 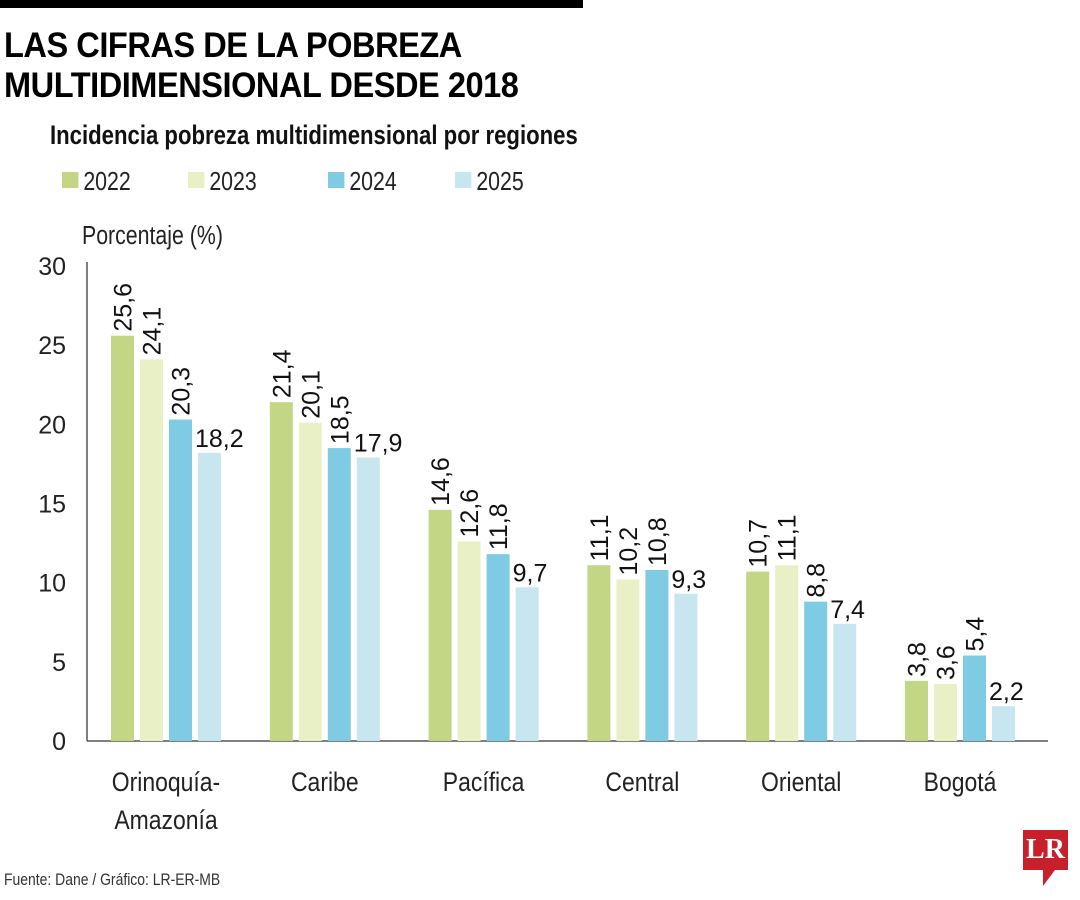 What do you see at coordinates (52, 346) in the screenshot?
I see `y-tick-label: 25` at bounding box center [52, 346].